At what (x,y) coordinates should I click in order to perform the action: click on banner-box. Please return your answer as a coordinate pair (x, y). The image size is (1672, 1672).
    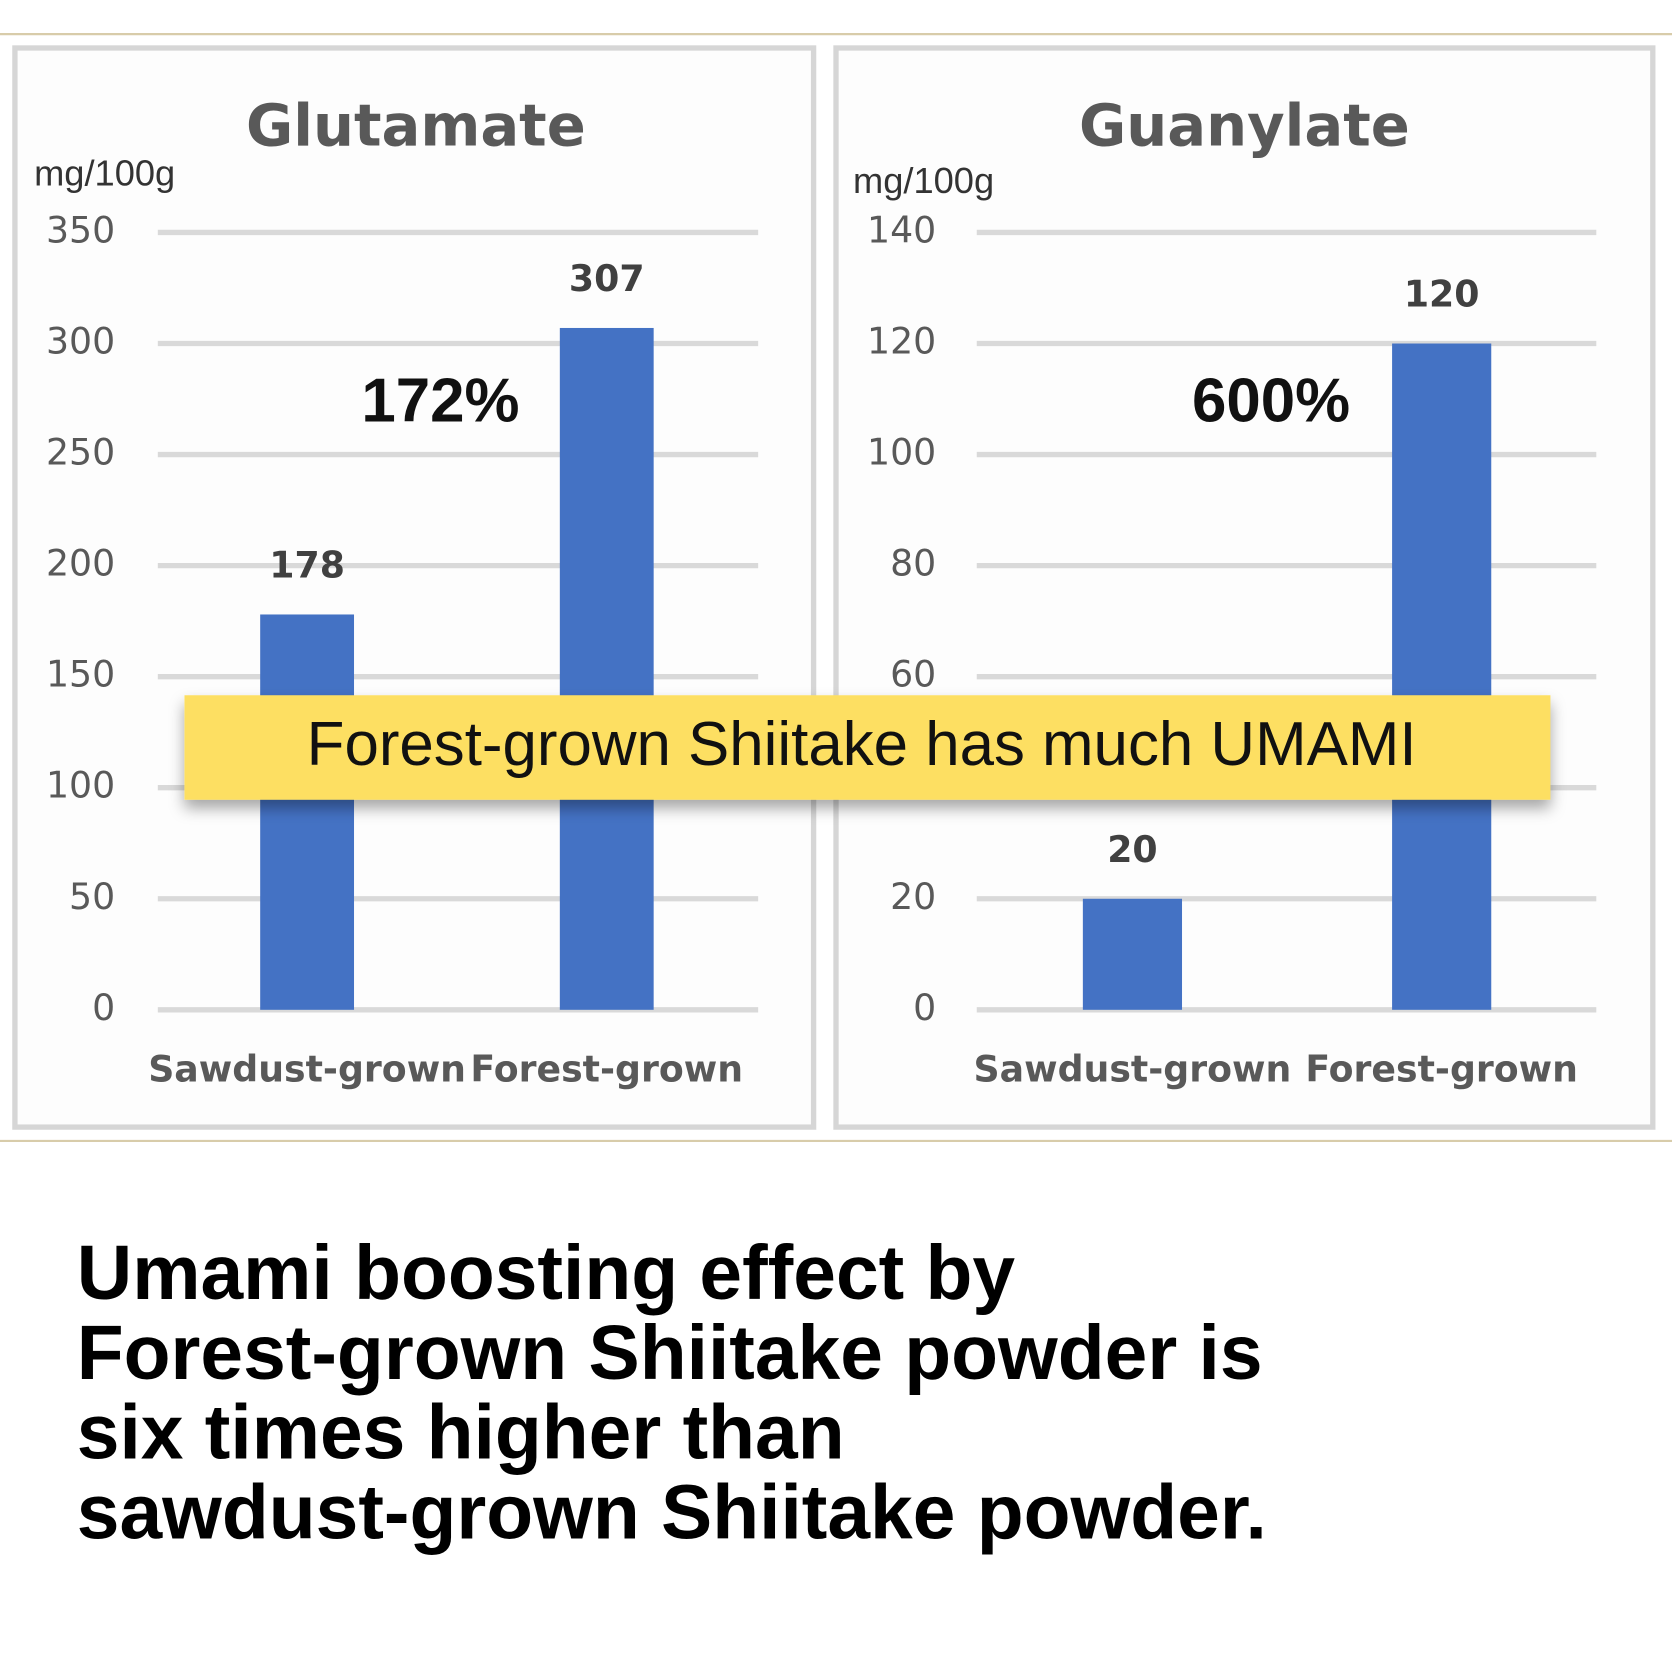
    Looking at the image, I should click on (867, 747).